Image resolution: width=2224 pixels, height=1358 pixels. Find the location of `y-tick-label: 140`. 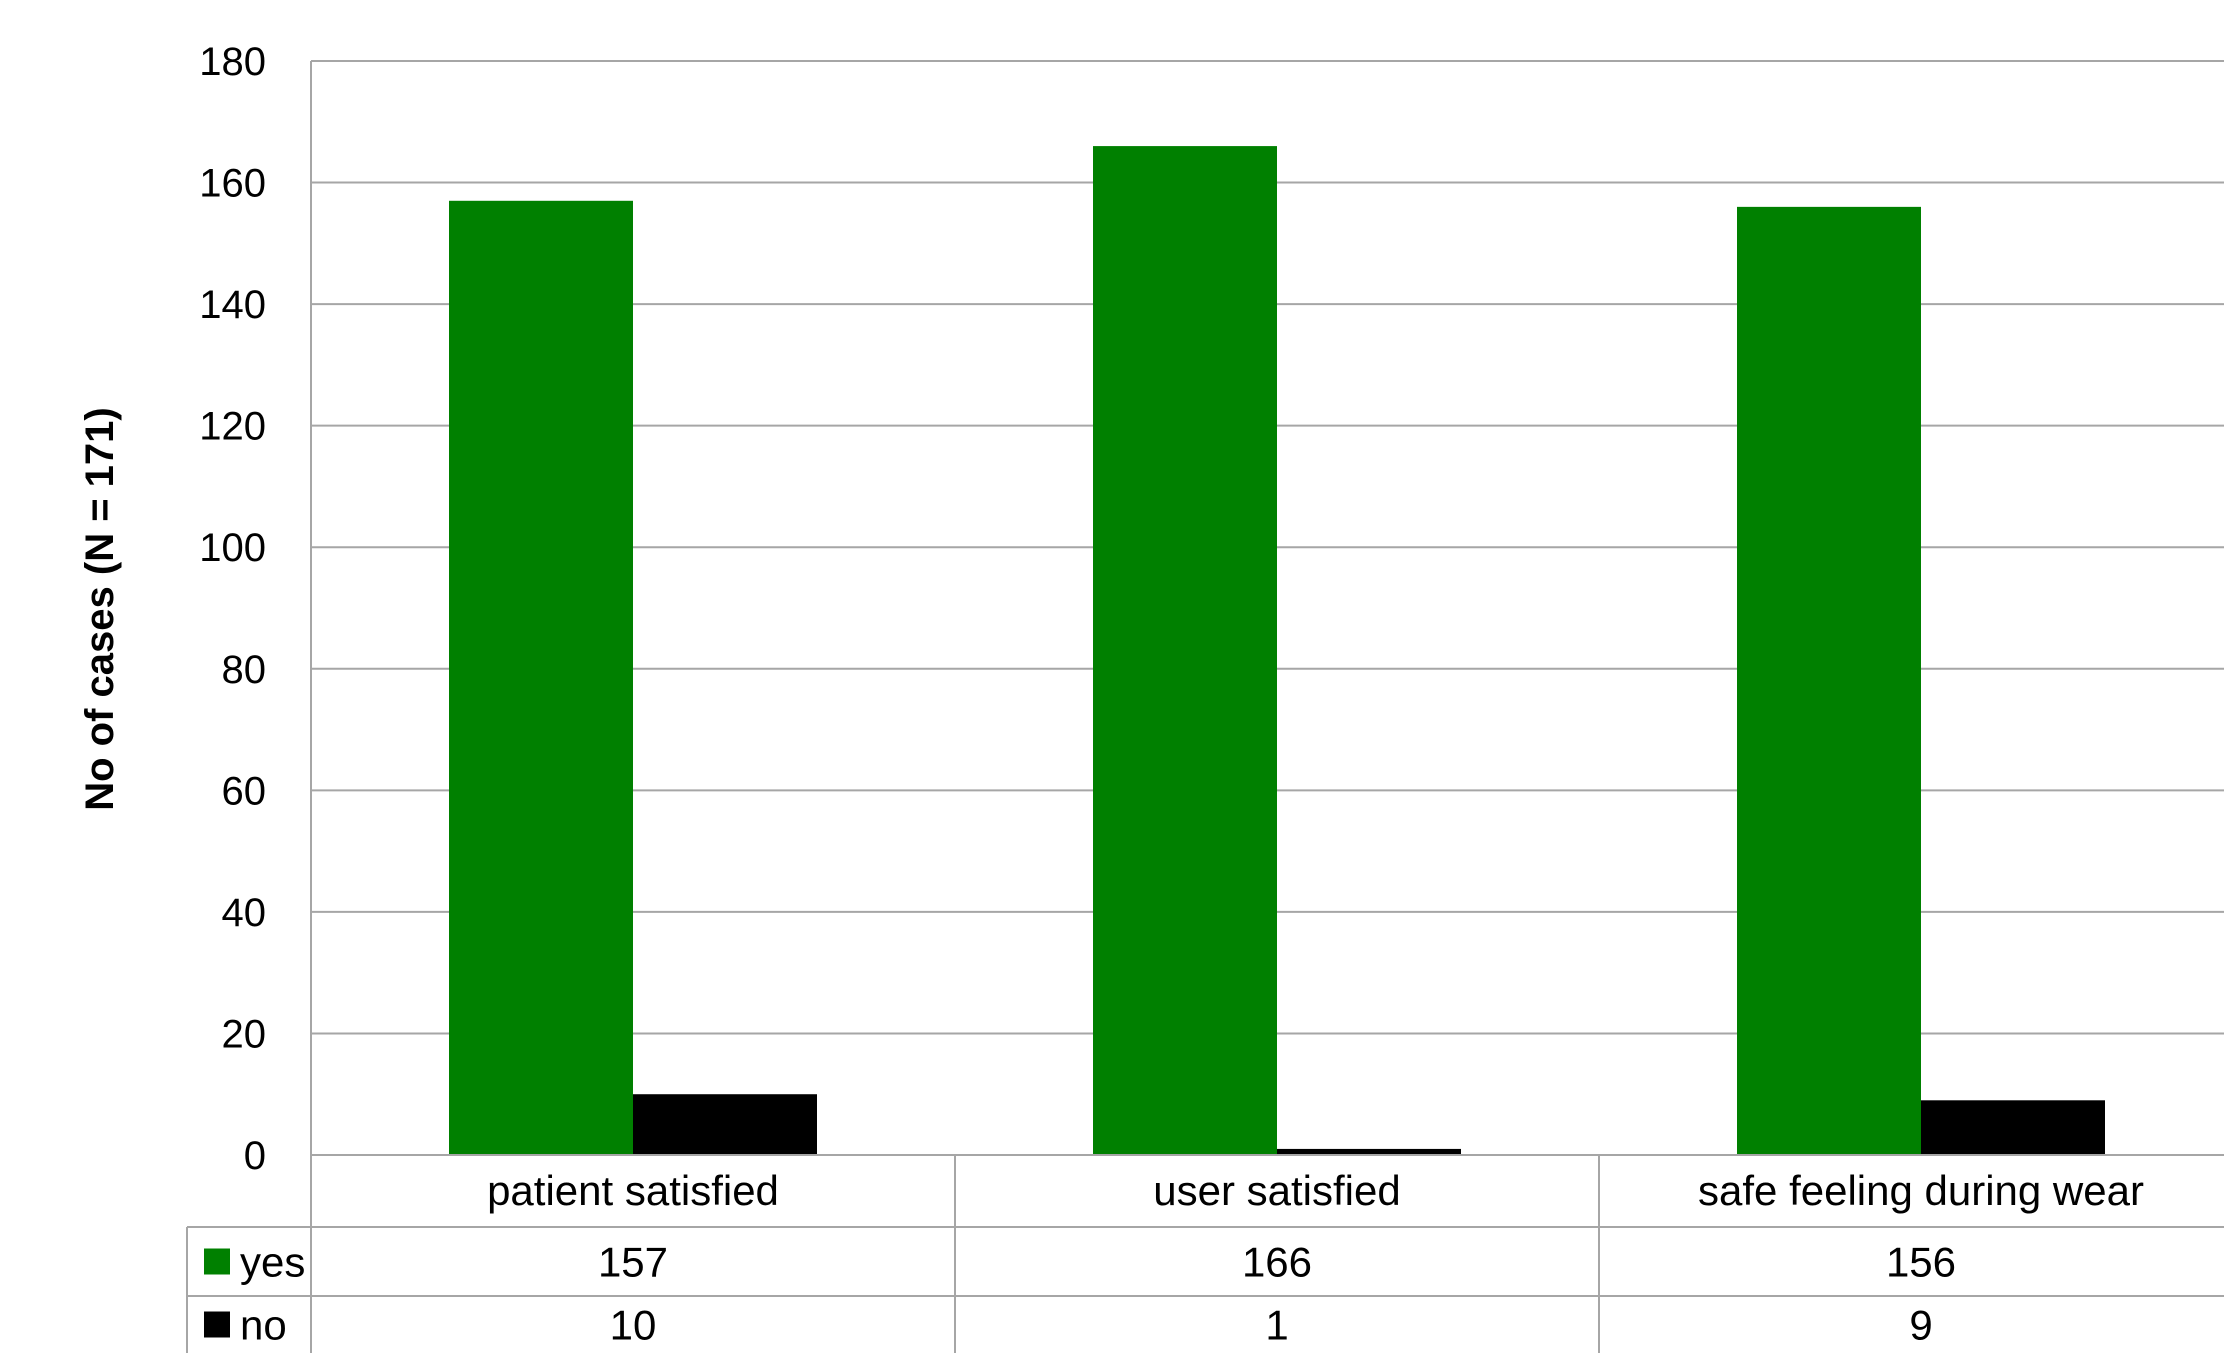

y-tick-label: 140 is located at coordinates (232, 305).